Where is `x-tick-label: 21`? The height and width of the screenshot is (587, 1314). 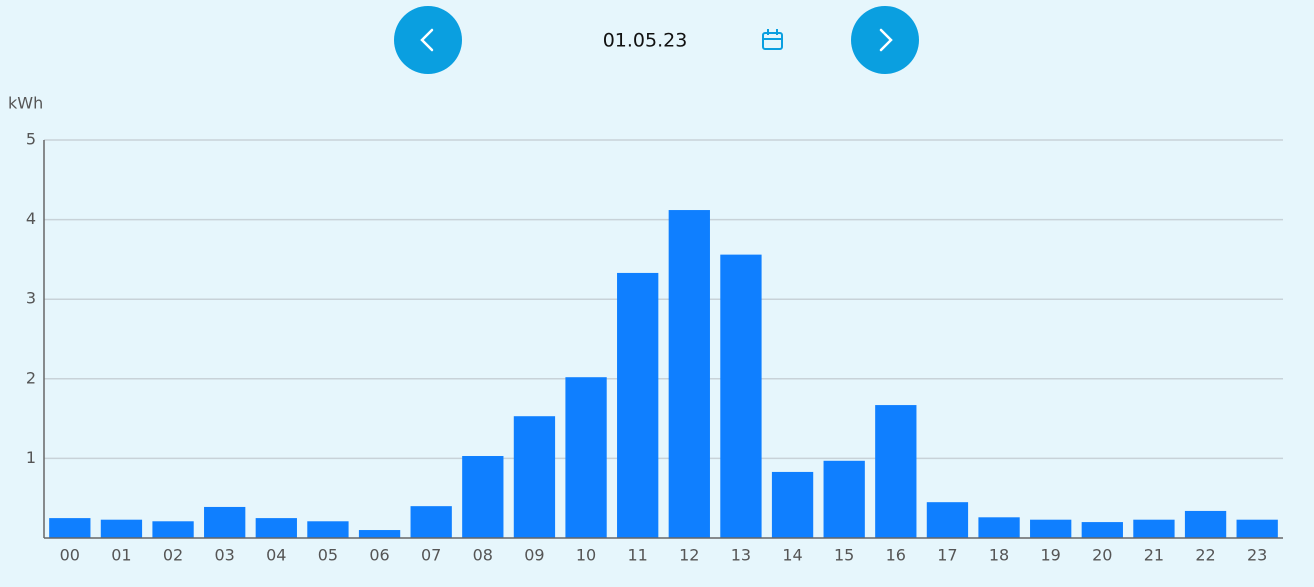 x-tick-label: 21 is located at coordinates (1154, 555).